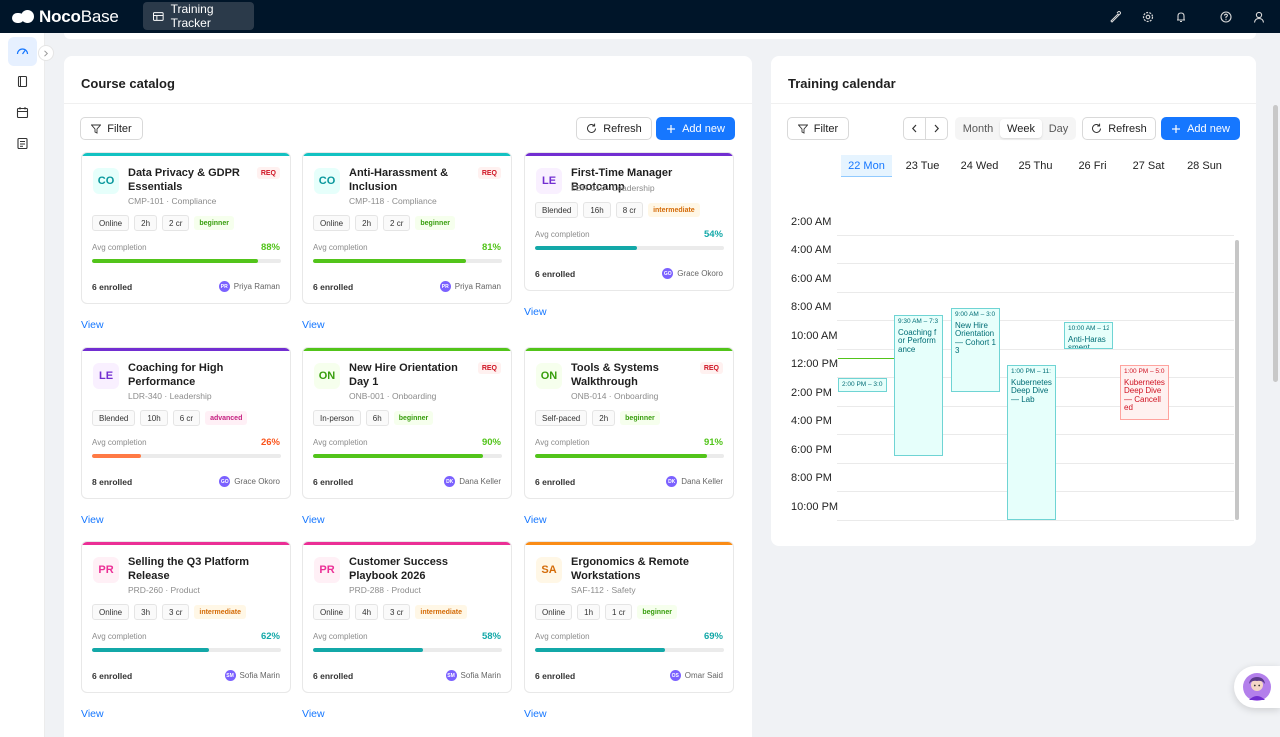 The width and height of the screenshot is (1280, 737). I want to click on calendar-next-button, so click(936, 128).